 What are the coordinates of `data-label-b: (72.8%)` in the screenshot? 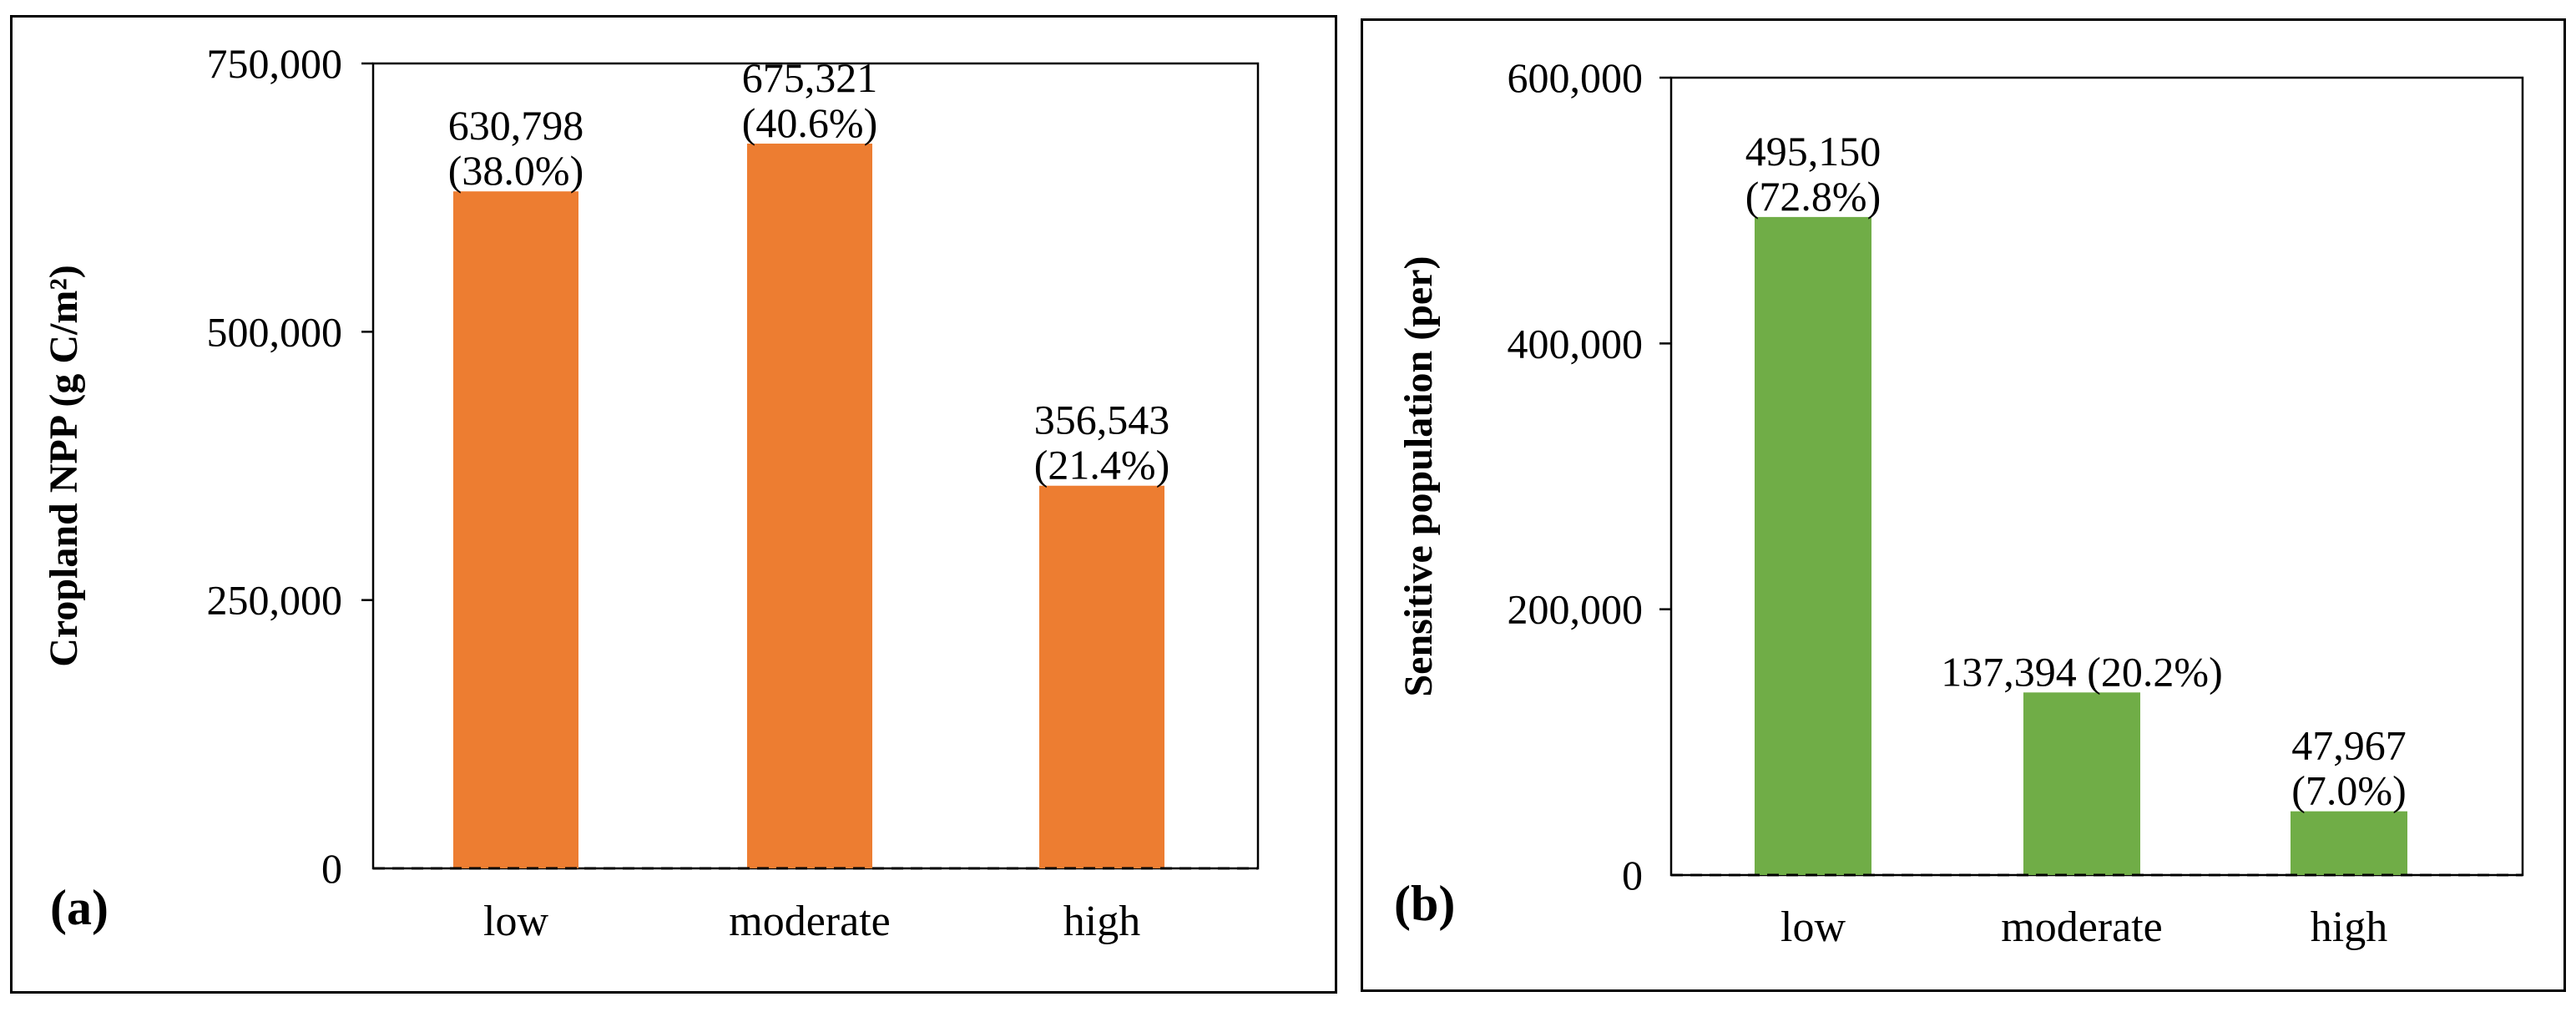 It's located at (1813, 196).